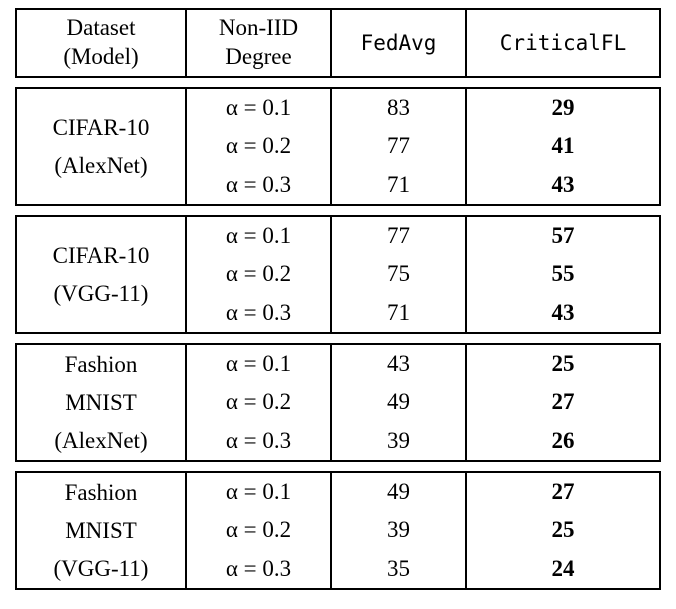 The image size is (676, 609). Describe the element at coordinates (102, 274) in the screenshot. I see `dataset-cell: CIFAR-10 (VGG-11)` at that location.